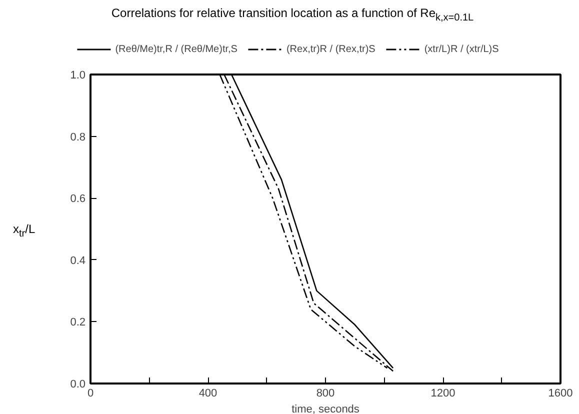 The height and width of the screenshot is (414, 579). Describe the element at coordinates (176, 49) in the screenshot. I see `legend-label: (Reθ/Me)tr,R / (Reθ/Me)tr,S` at that location.